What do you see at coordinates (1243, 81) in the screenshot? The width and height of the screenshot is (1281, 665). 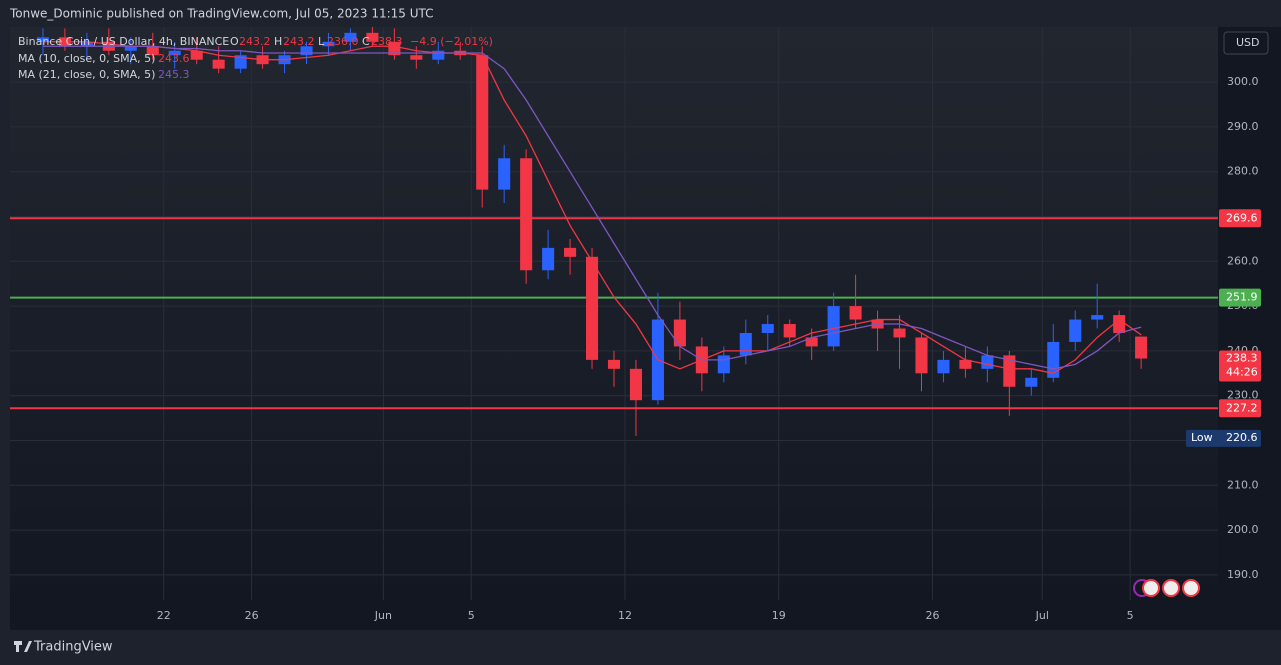 I see `y-tick-label: 300.0` at bounding box center [1243, 81].